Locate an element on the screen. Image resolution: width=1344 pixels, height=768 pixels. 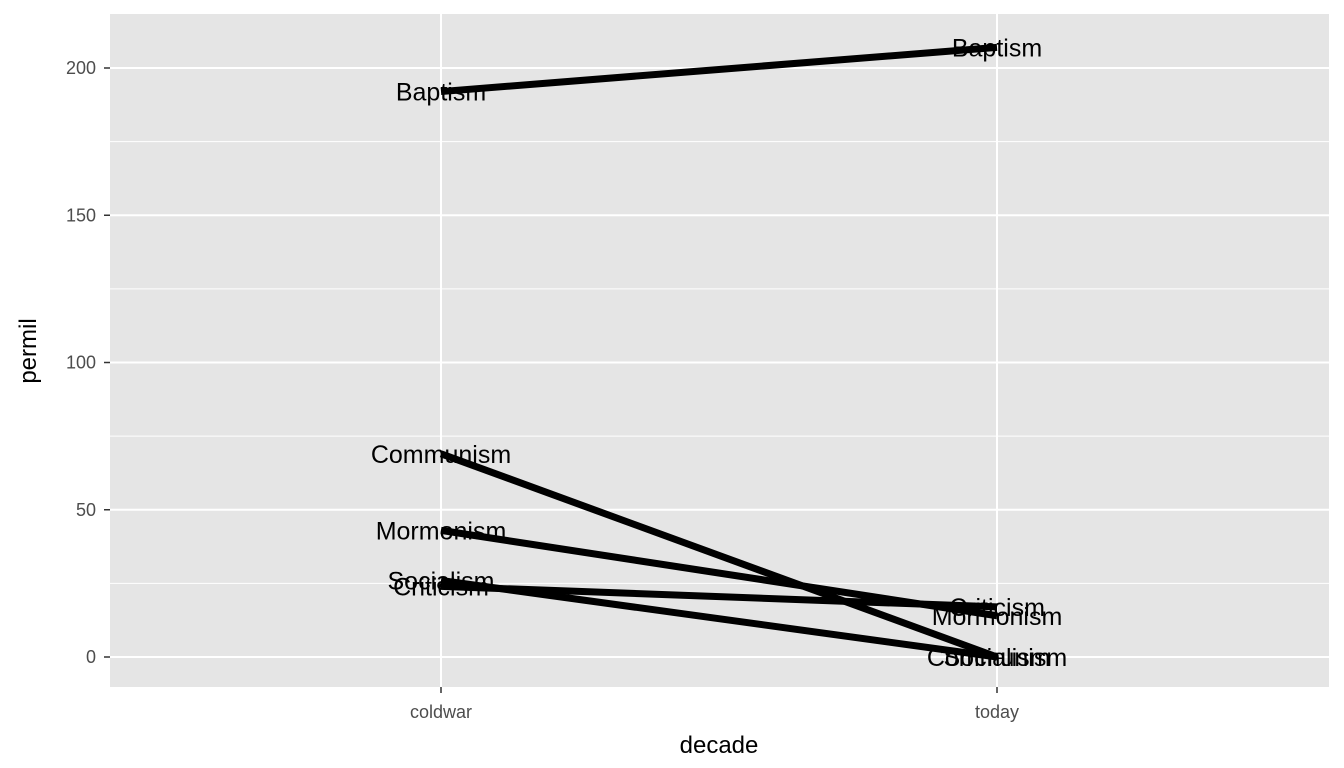
y-tick-label: 150 is located at coordinates (81, 215).